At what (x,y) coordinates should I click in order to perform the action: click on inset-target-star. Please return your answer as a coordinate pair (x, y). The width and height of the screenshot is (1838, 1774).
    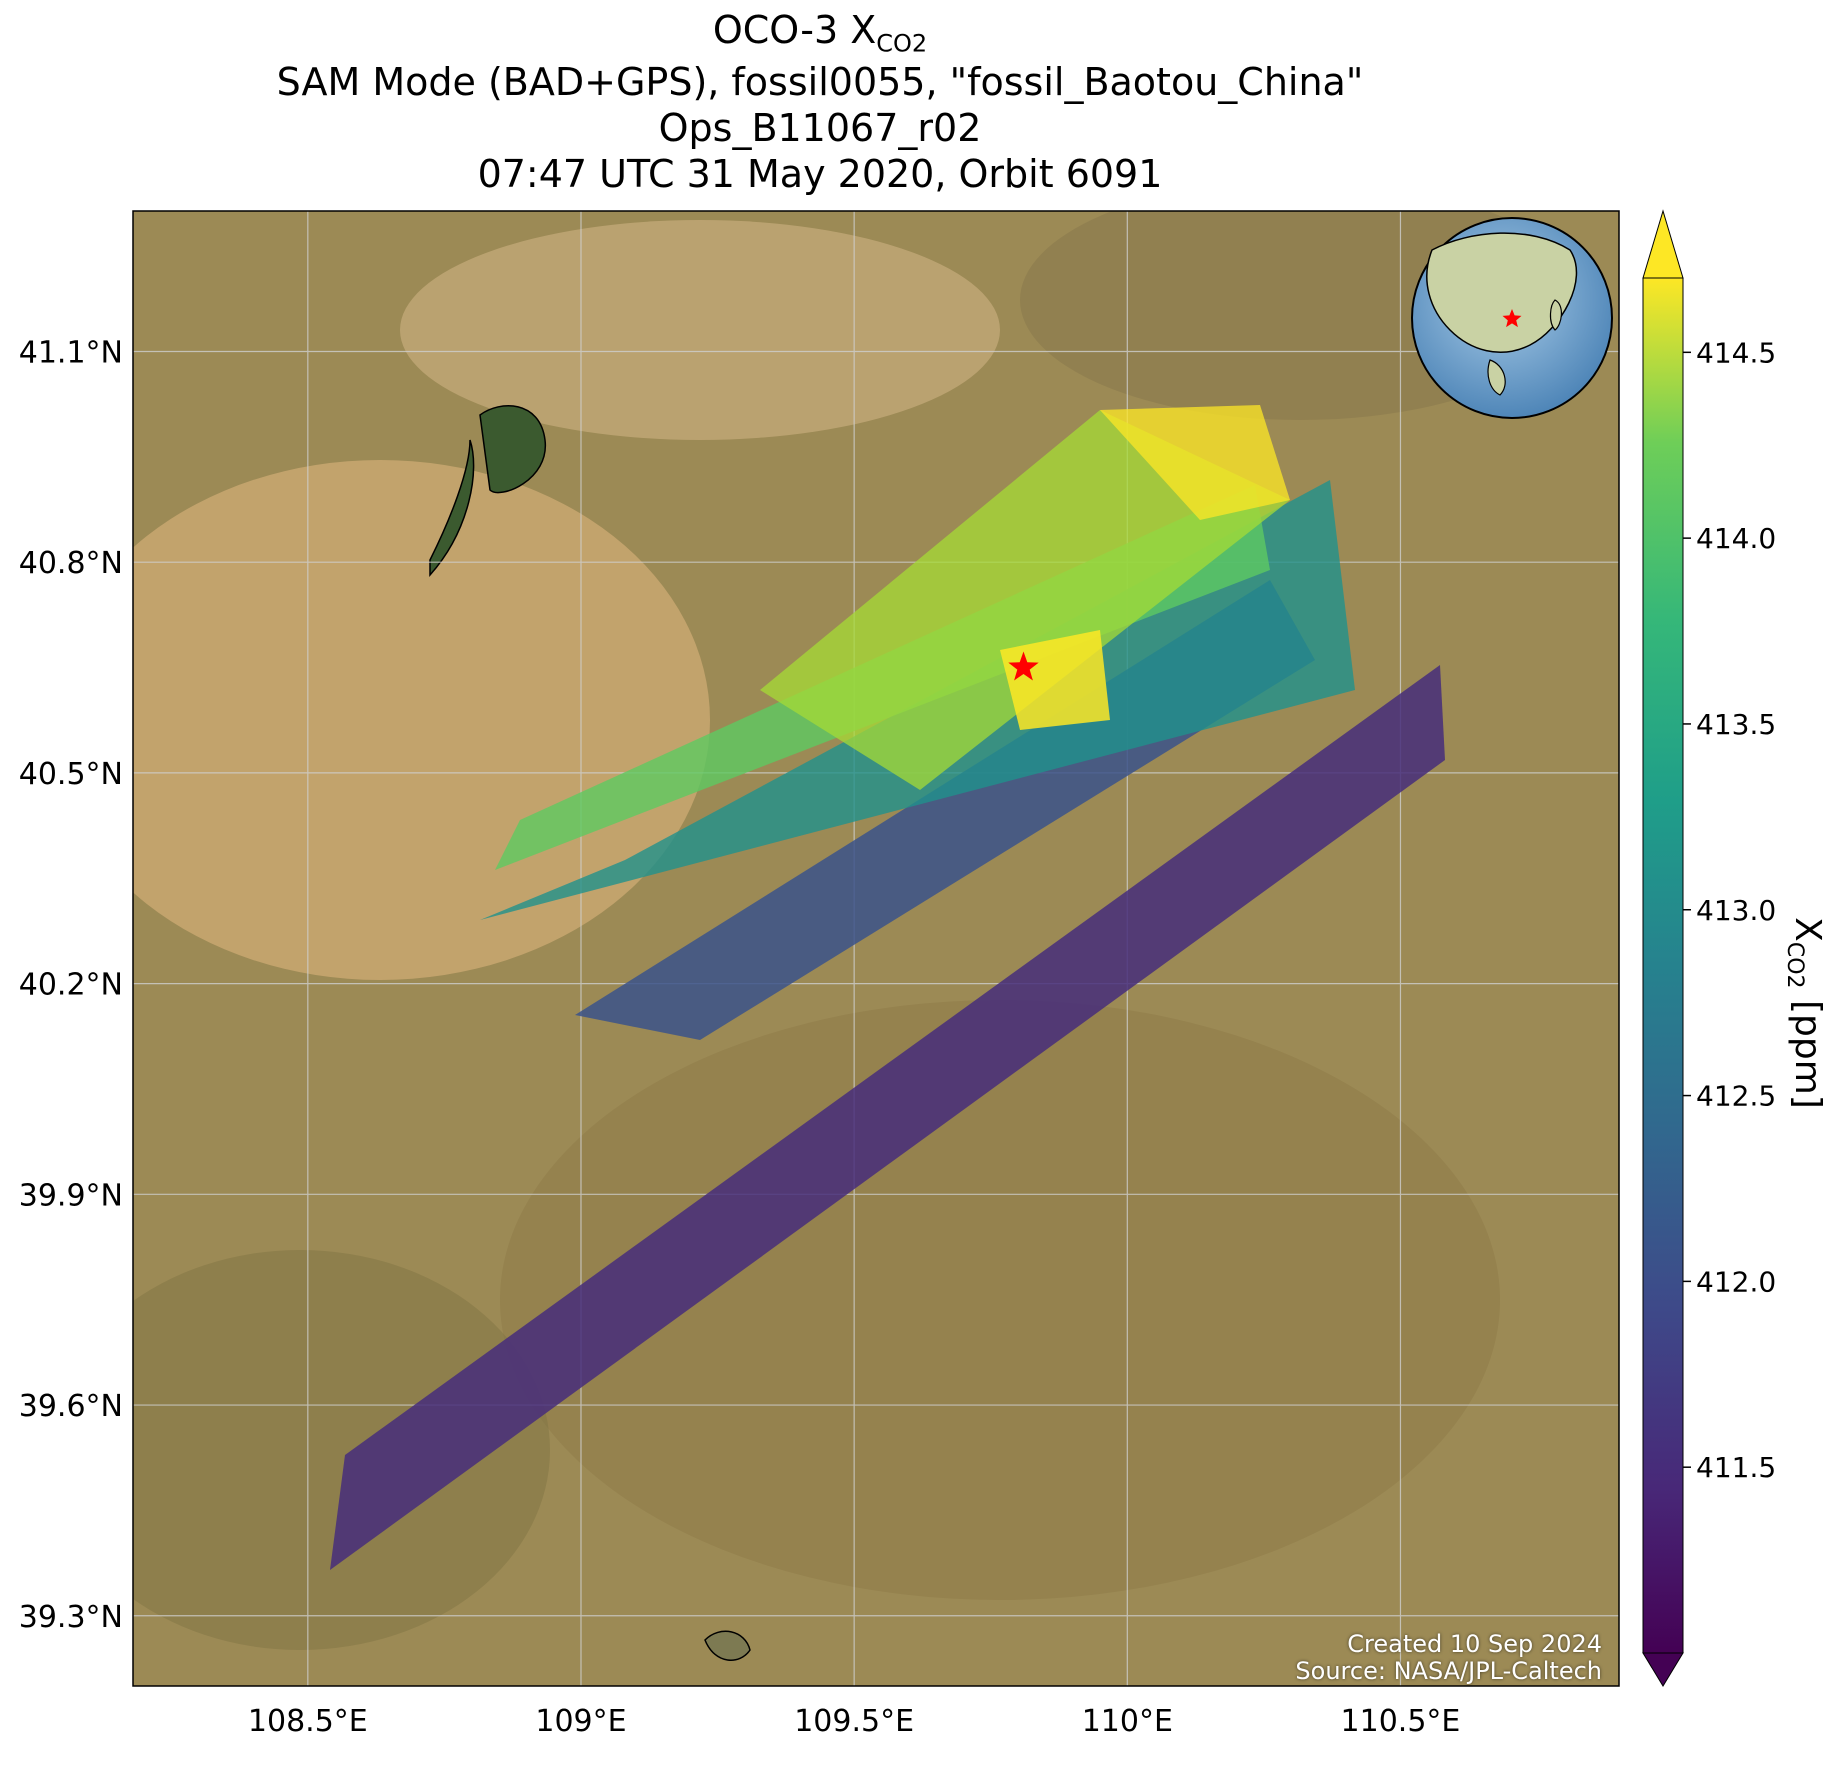
    Looking at the image, I should click on (1512, 318).